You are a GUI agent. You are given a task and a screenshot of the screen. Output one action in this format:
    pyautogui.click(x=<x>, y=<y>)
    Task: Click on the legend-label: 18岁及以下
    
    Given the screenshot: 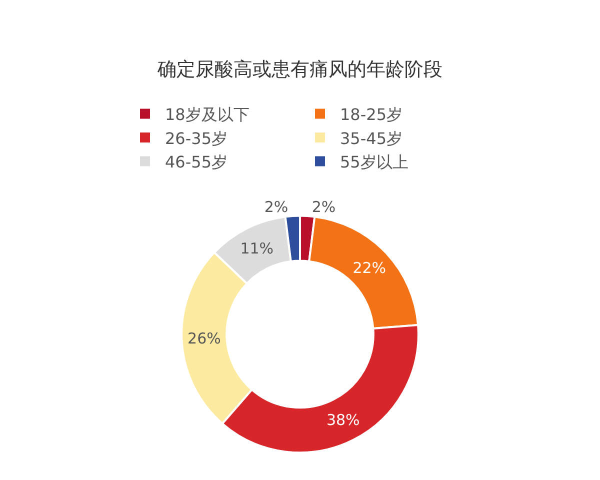 What is the action you would take?
    pyautogui.click(x=207, y=114)
    